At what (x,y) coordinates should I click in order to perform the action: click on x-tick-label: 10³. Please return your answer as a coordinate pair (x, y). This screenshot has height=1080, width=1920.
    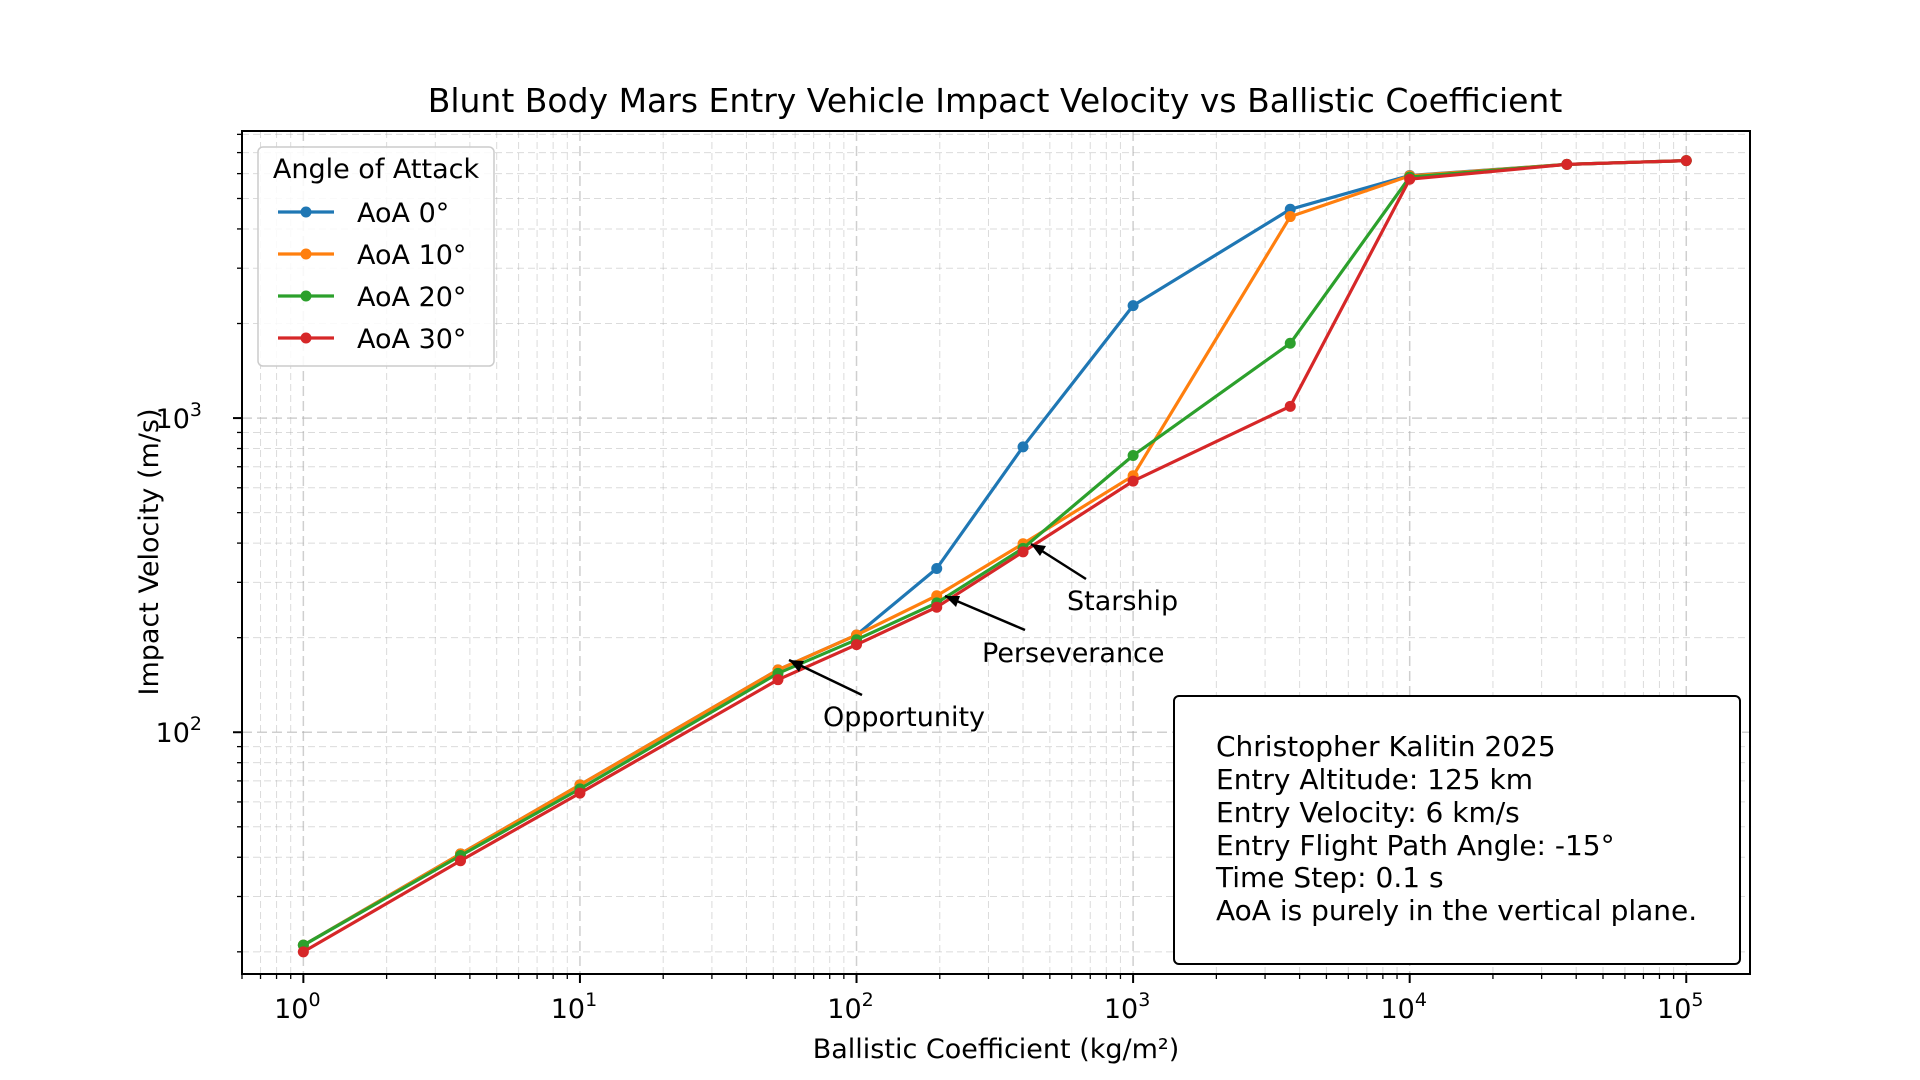
    Looking at the image, I should click on (1127, 1007).